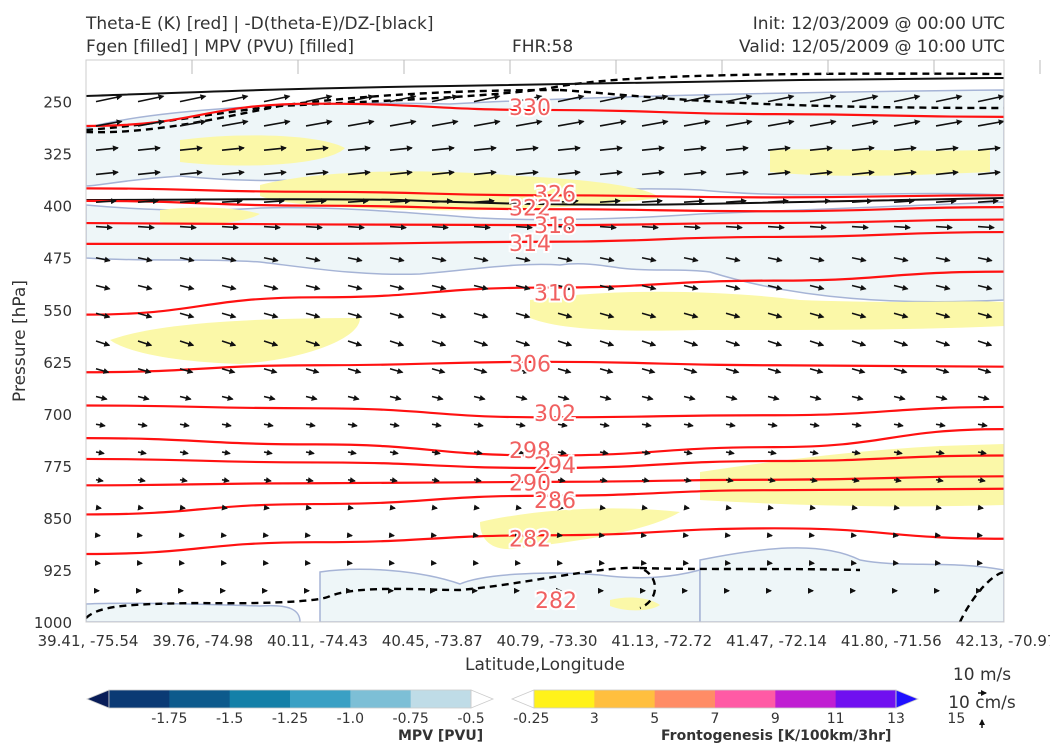 The image size is (1050, 750). Describe the element at coordinates (482, 699) in the screenshot. I see `colorbar-extend-right` at that location.